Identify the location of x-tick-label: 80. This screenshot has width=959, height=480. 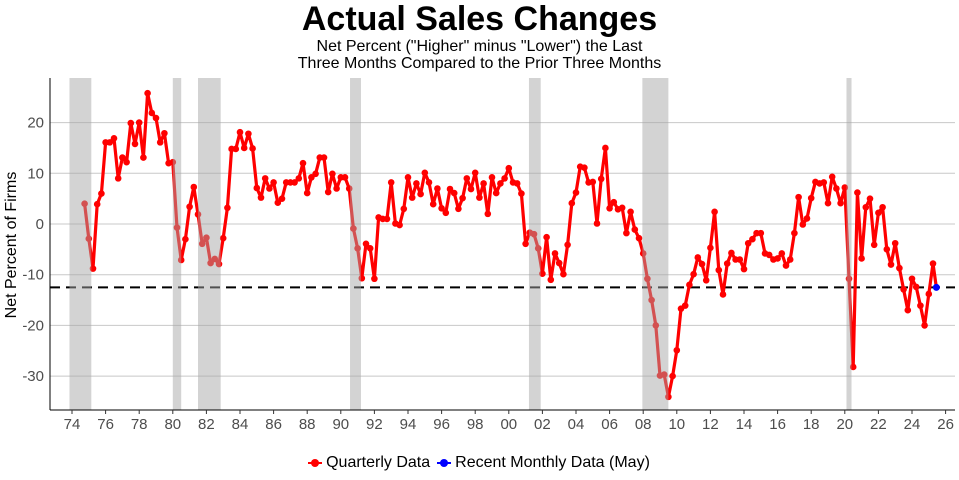
(172, 424).